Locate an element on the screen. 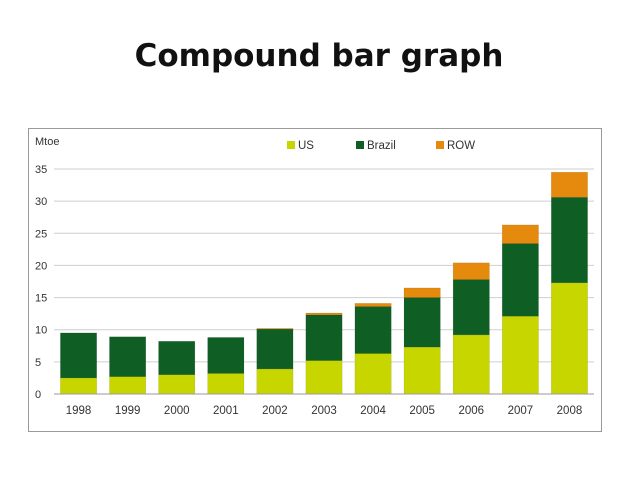 The width and height of the screenshot is (638, 479). y-axis-unit-label: Mtoe is located at coordinates (47, 142).